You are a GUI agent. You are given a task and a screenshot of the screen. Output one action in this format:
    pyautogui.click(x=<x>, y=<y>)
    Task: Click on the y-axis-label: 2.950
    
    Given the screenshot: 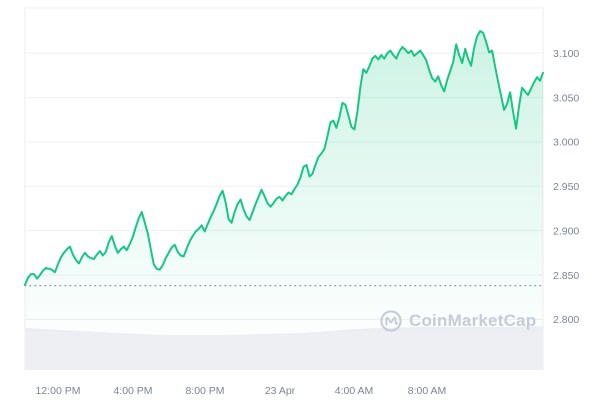 What is the action you would take?
    pyautogui.click(x=566, y=187)
    